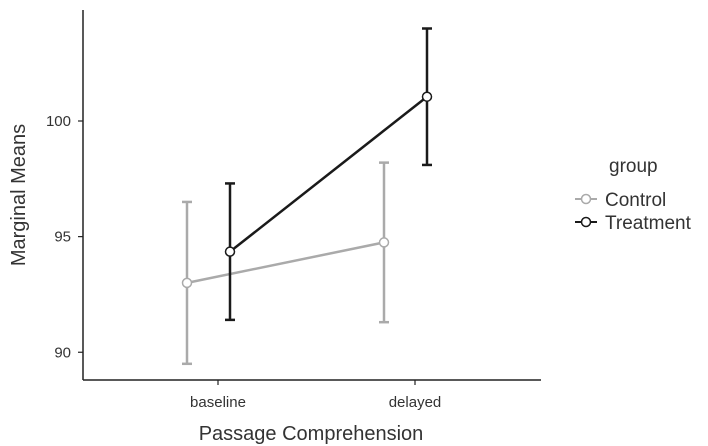 The height and width of the screenshot is (446, 708). I want to click on x-axis-title: Passage Comprehension, so click(311, 434).